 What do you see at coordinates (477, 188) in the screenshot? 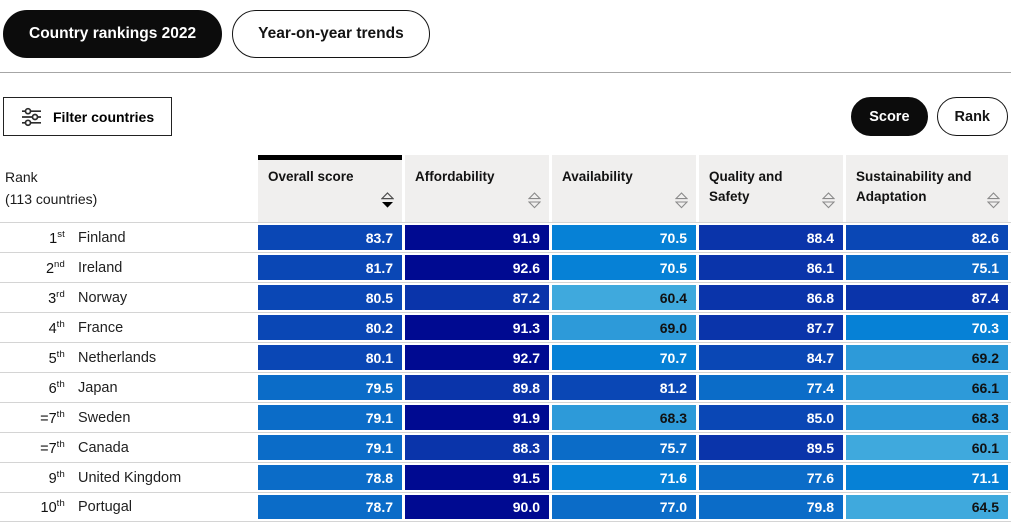
I see `column-header-affordability: Affordability` at bounding box center [477, 188].